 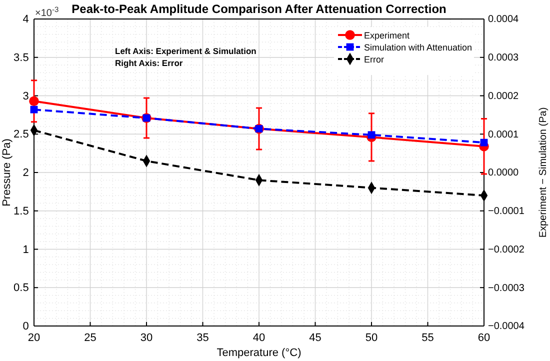 I want to click on chart-title: Peak-to-Peak Amplitude Comparison After Attenuation Correction, so click(x=259, y=9).